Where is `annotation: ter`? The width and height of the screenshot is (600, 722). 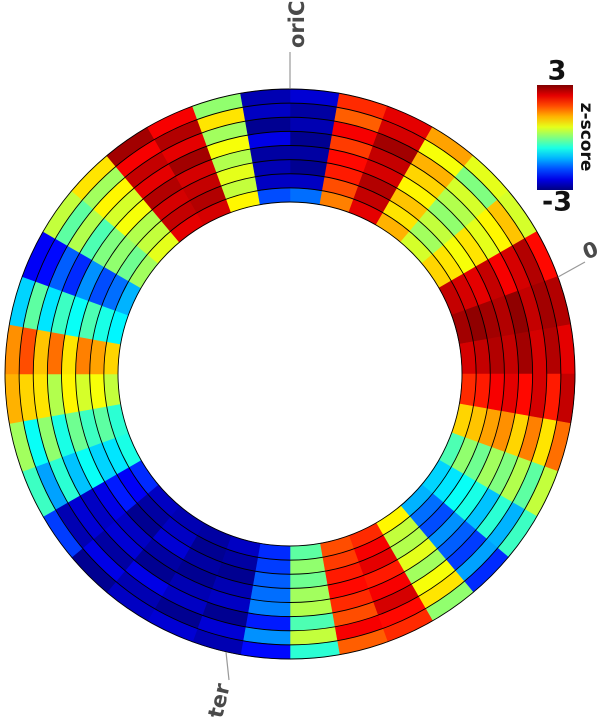 annotation: ter is located at coordinates (219, 700).